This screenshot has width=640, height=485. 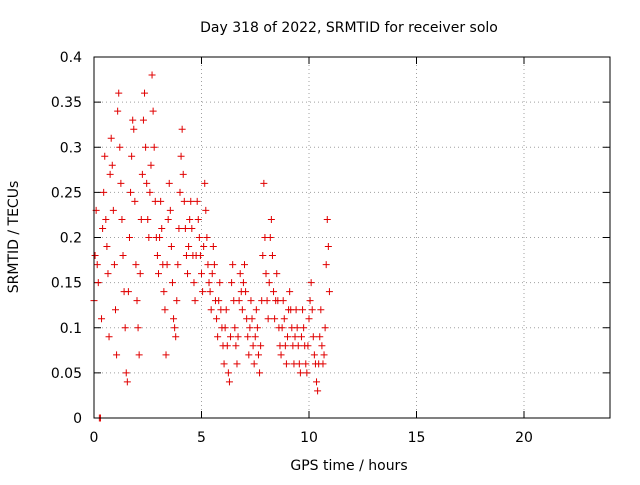 What do you see at coordinates (66, 238) in the screenshot?
I see `y-tick-labels: 0 0.05 0.1 0.15 0.2 0.25 0.3 0.35 0.4` at bounding box center [66, 238].